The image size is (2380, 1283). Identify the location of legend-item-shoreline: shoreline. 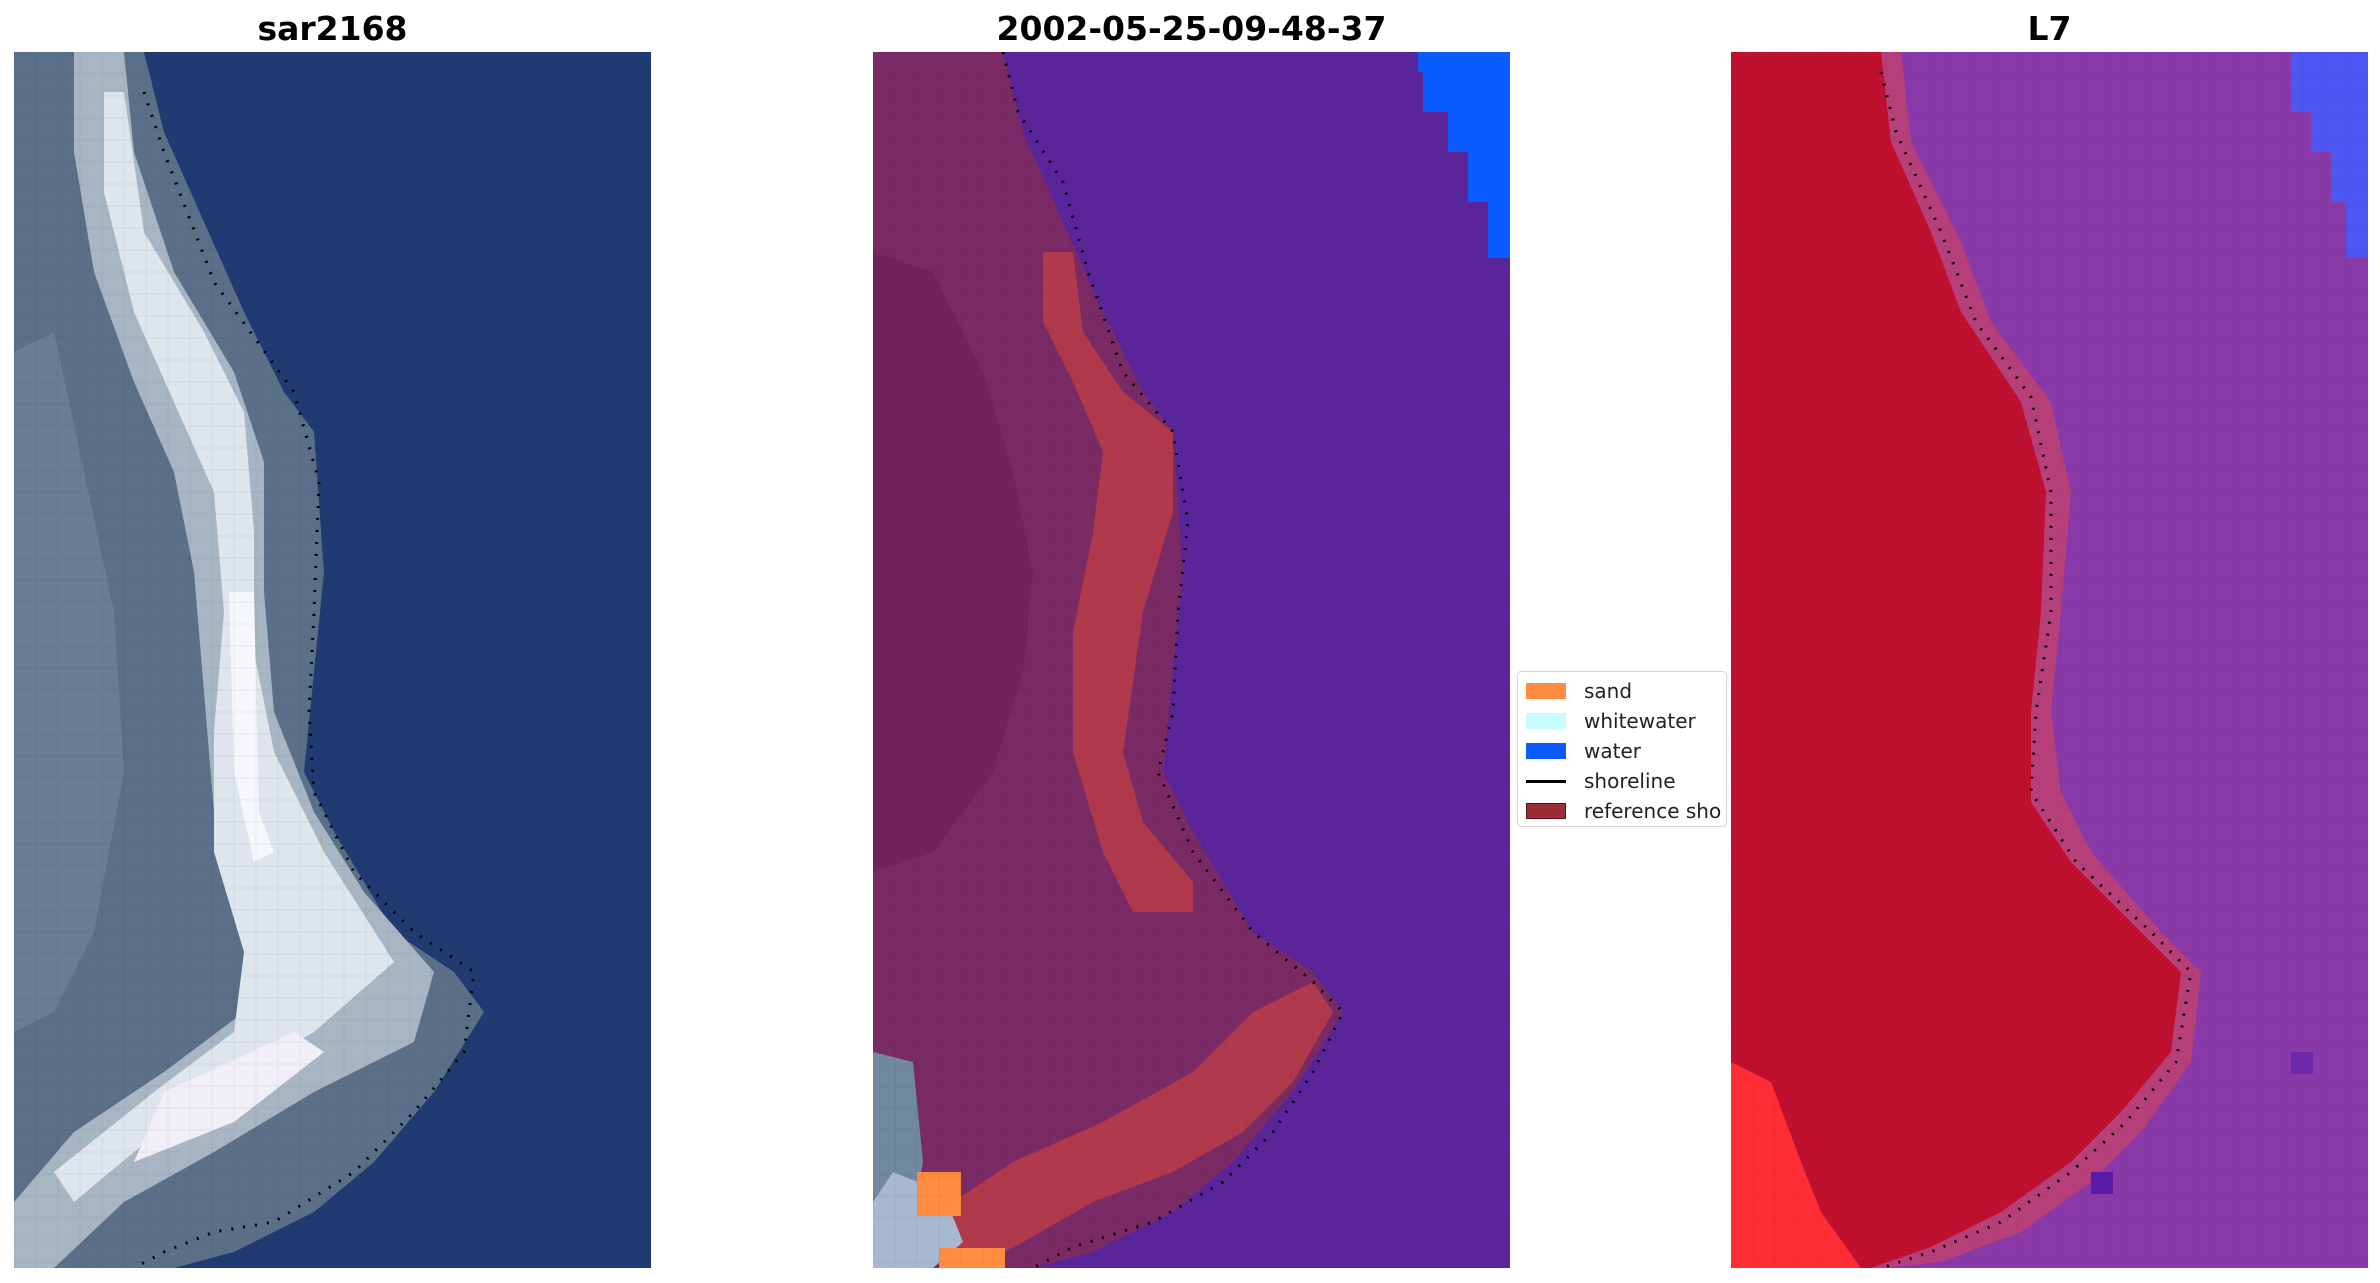
(1601, 781).